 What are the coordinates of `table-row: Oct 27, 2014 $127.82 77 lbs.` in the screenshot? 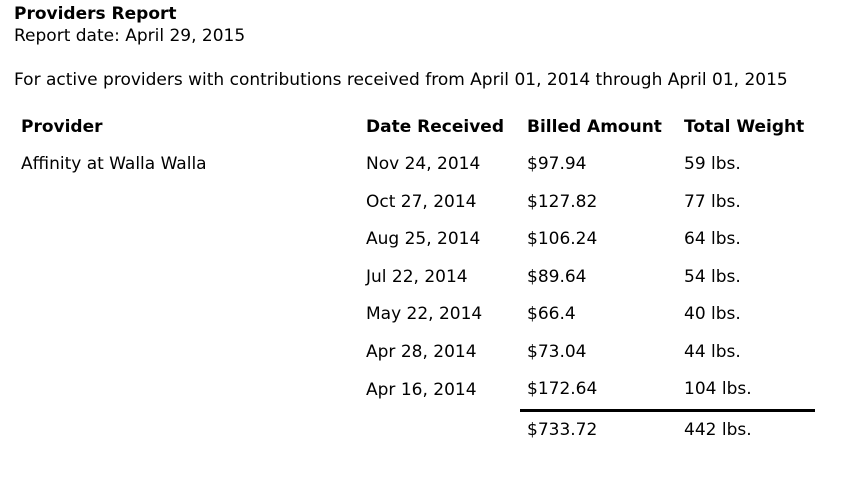 It's located at (414, 203).